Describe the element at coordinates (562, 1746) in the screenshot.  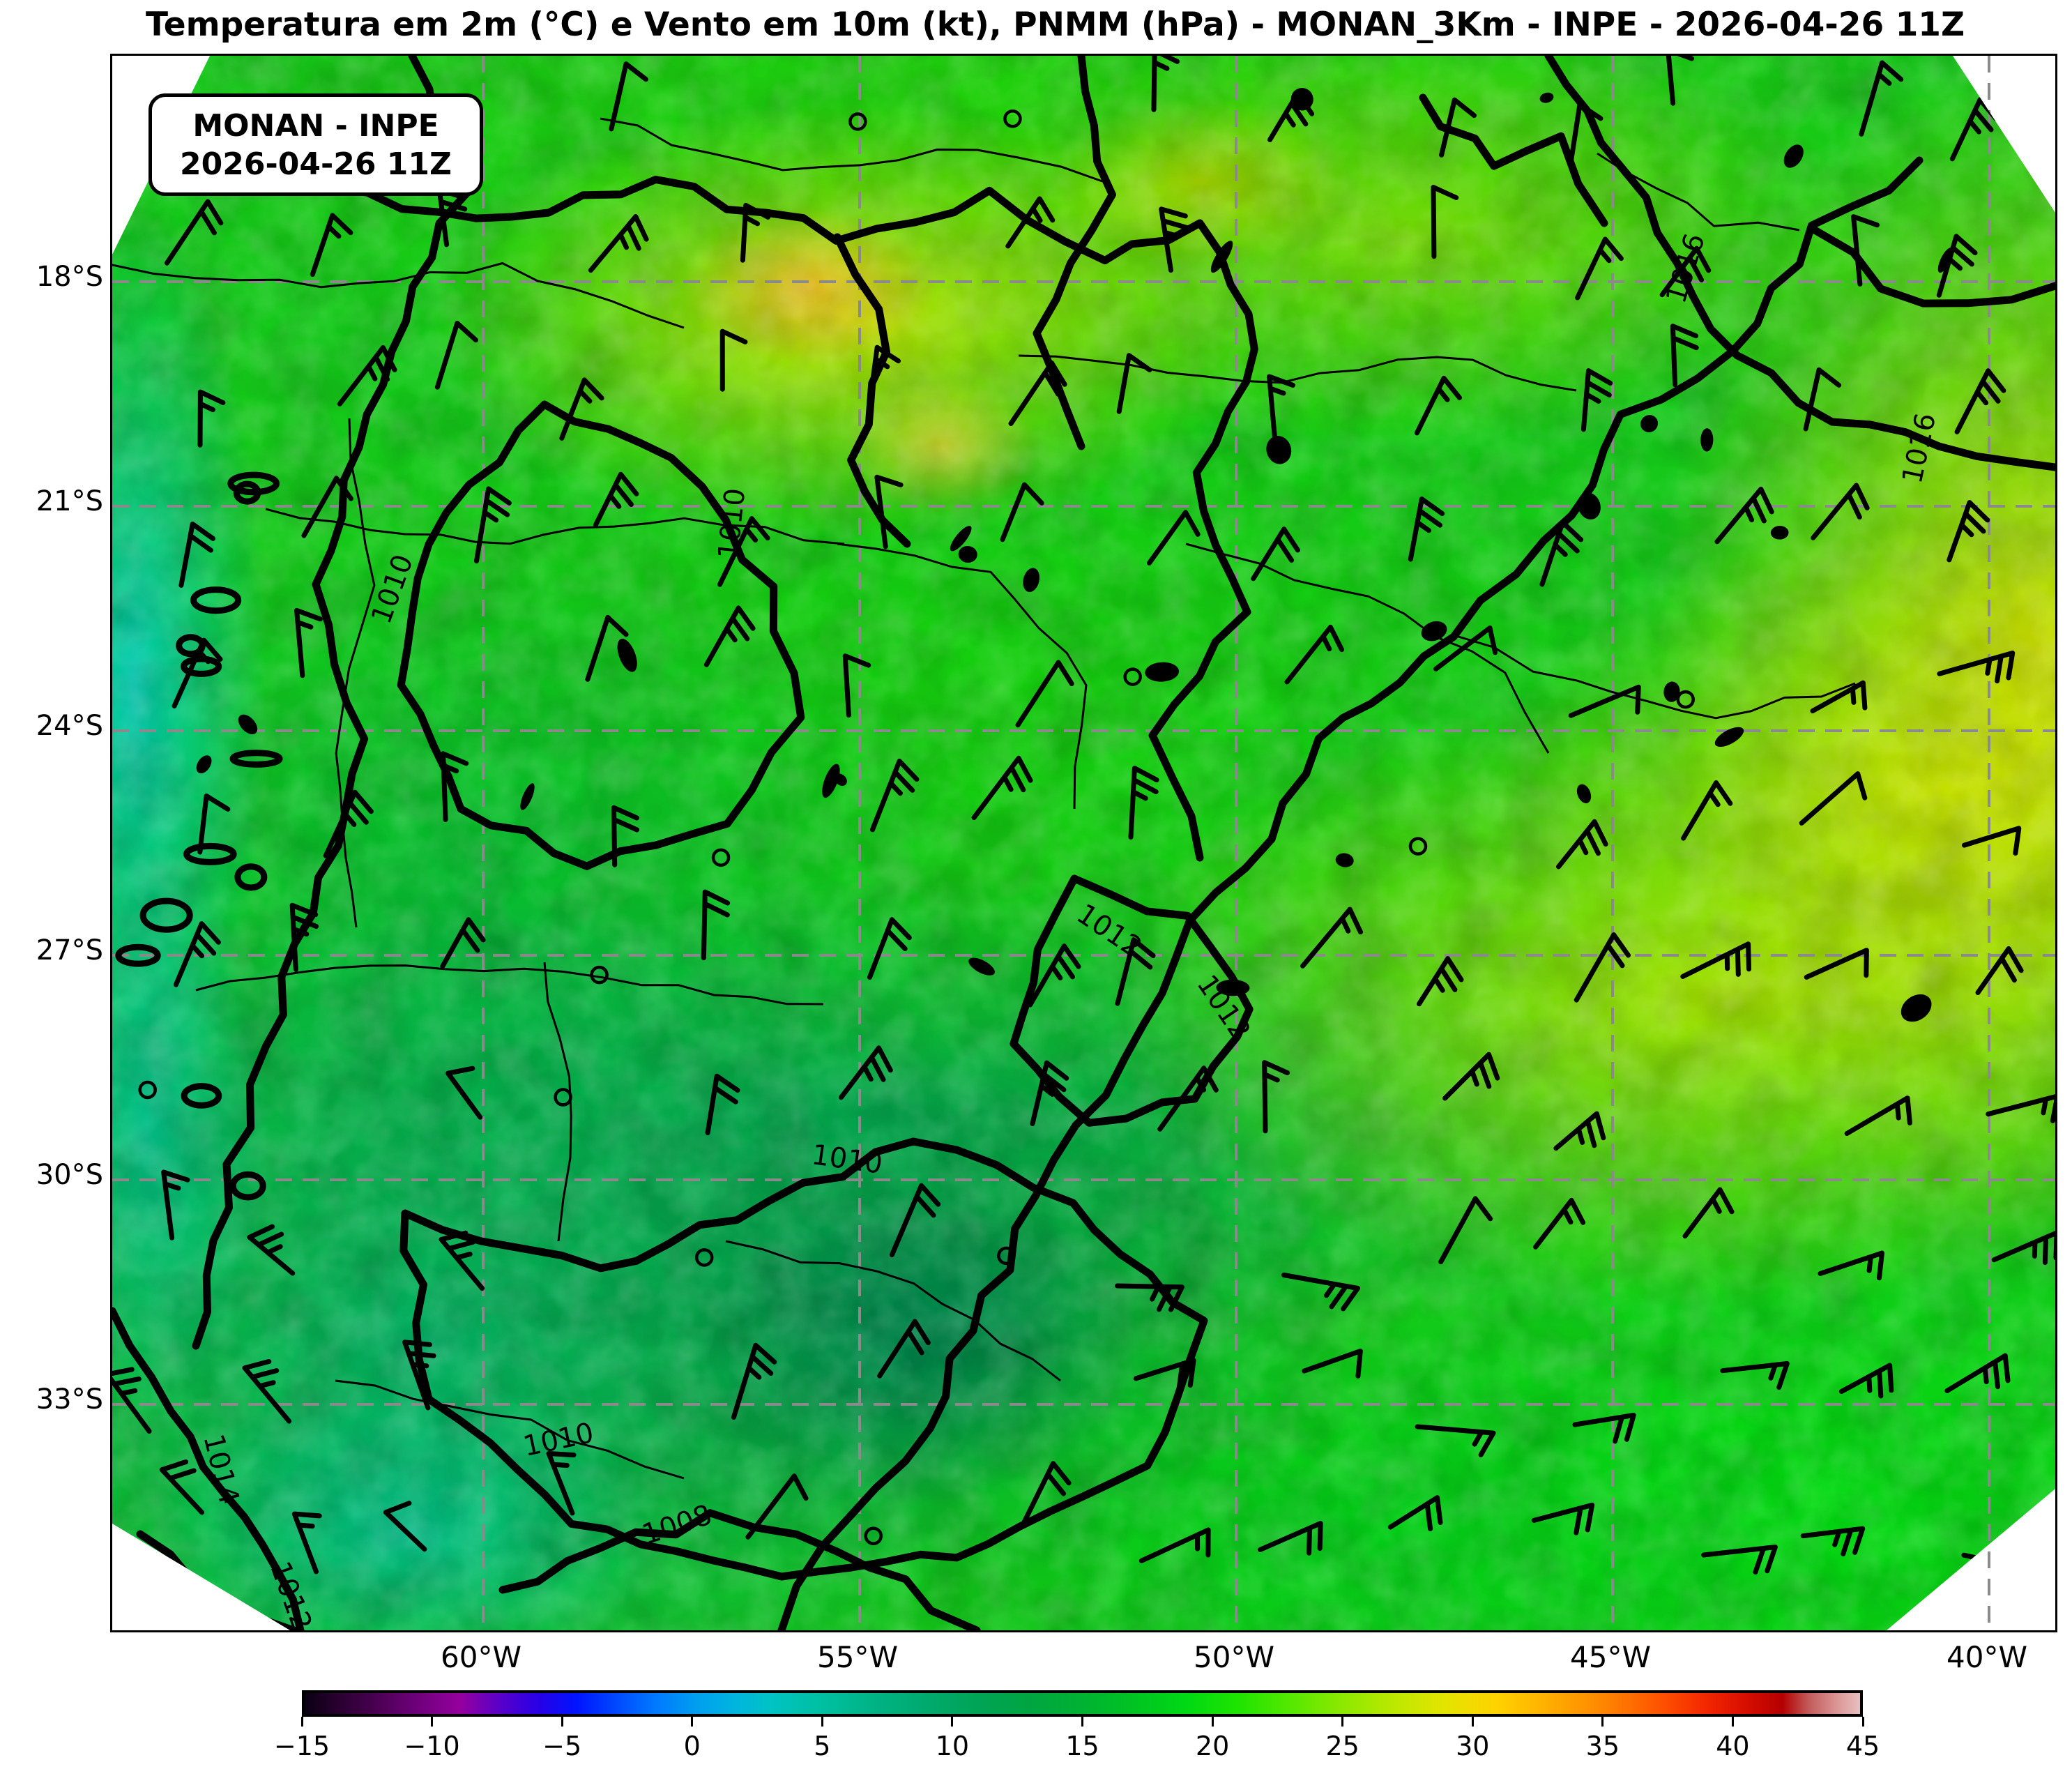
I see `colorbar-tick-label: −5` at that location.